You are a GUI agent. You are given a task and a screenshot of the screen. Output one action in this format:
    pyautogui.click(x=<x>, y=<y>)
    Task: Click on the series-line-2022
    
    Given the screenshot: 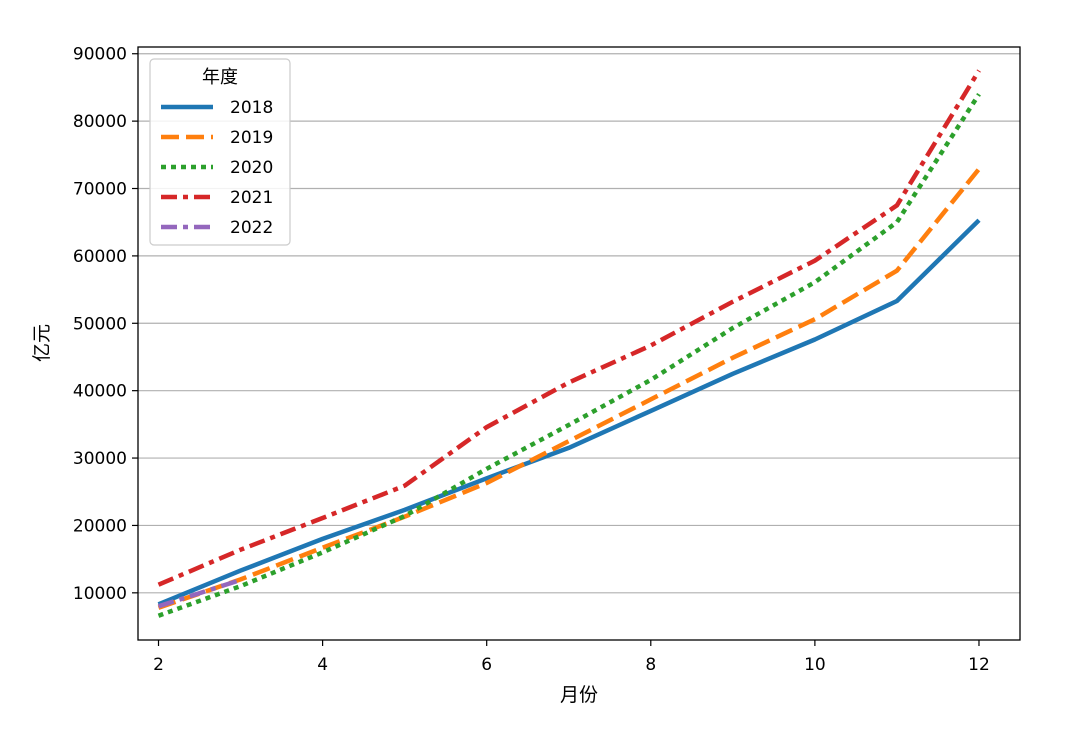 What is the action you would take?
    pyautogui.click(x=199, y=593)
    